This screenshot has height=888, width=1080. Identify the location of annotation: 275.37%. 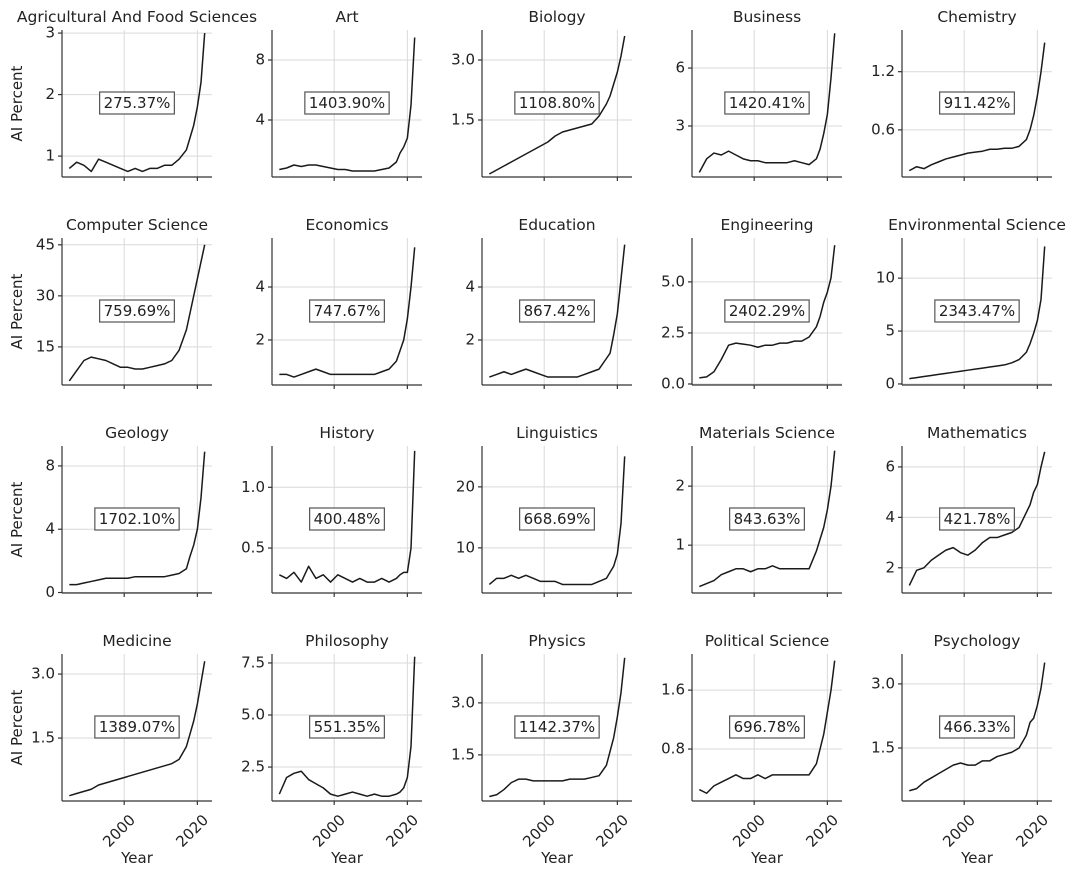
(137, 103).